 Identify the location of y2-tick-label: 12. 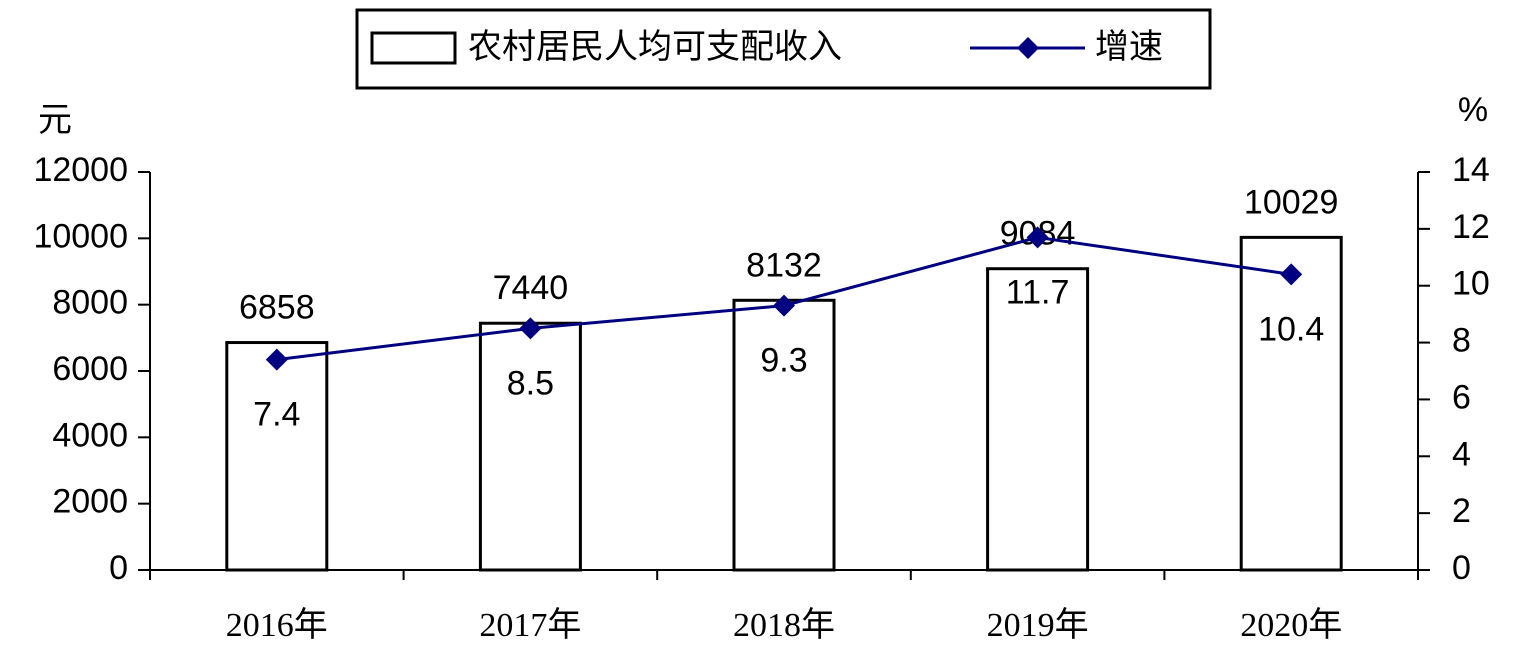
(1471, 227).